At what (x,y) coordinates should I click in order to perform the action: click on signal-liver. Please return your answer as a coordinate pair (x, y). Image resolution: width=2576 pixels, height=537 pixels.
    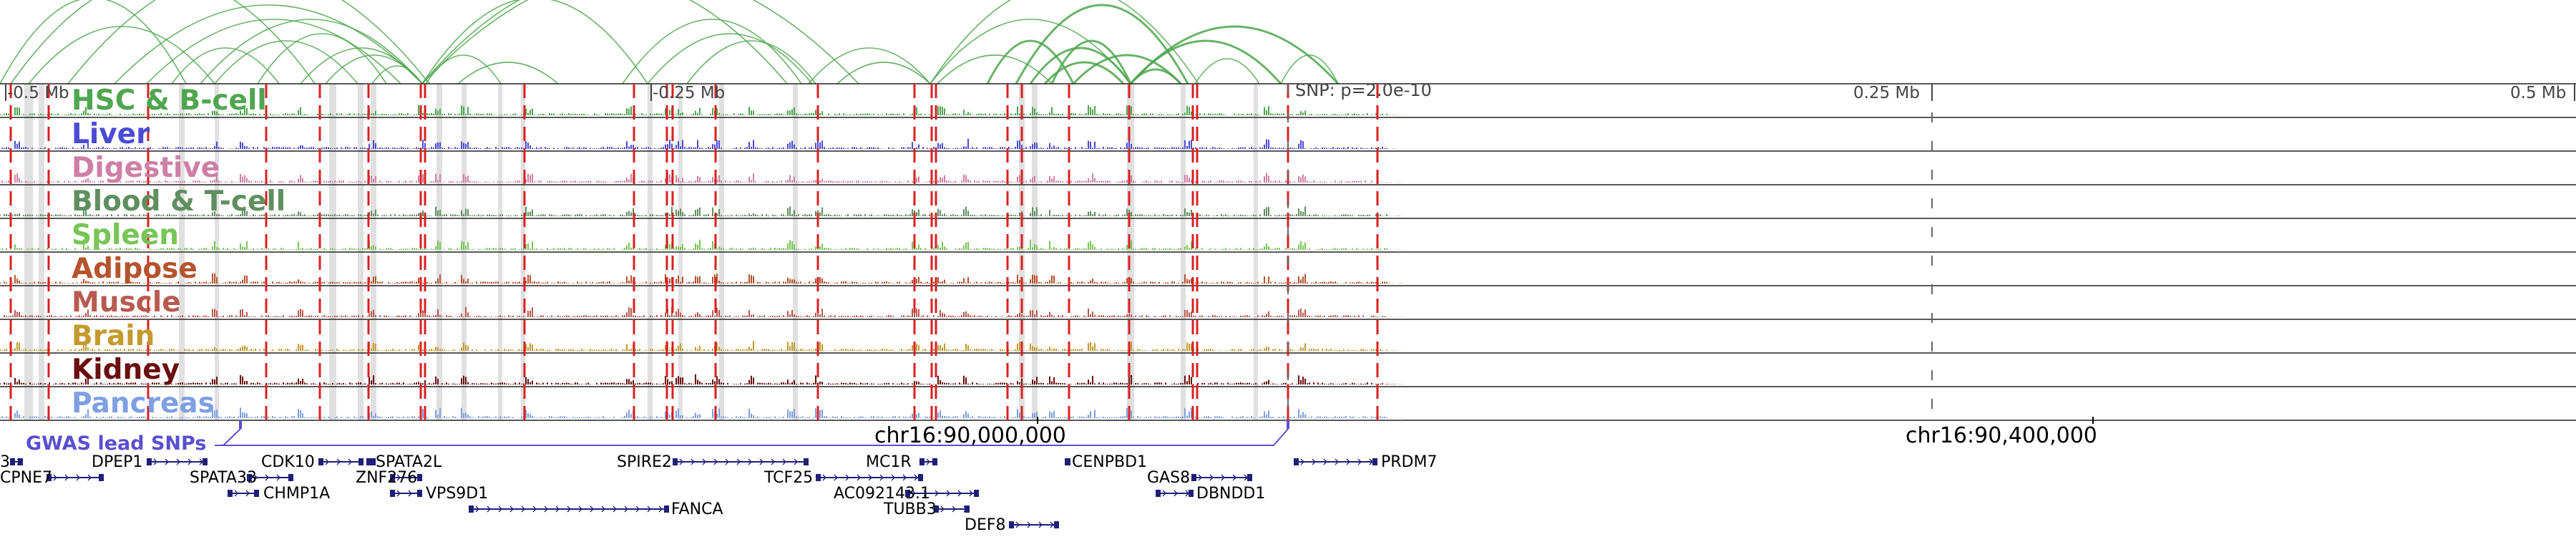
    Looking at the image, I should click on (701, 143).